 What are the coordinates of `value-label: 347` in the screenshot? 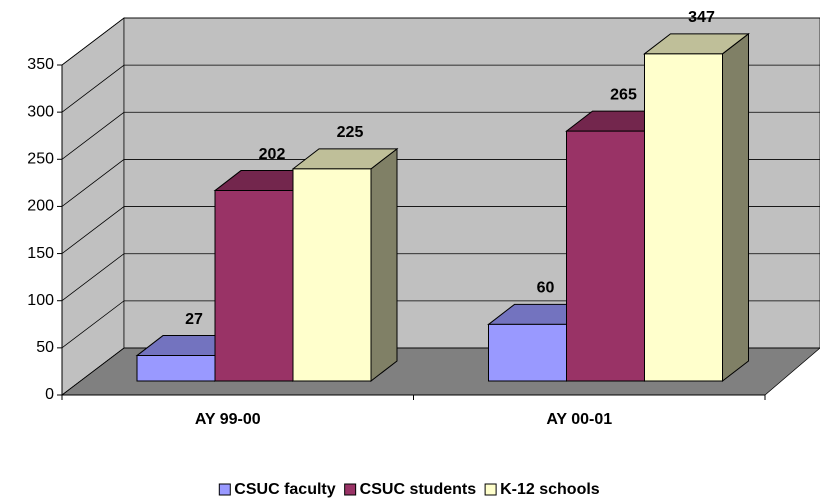 It's located at (701, 17).